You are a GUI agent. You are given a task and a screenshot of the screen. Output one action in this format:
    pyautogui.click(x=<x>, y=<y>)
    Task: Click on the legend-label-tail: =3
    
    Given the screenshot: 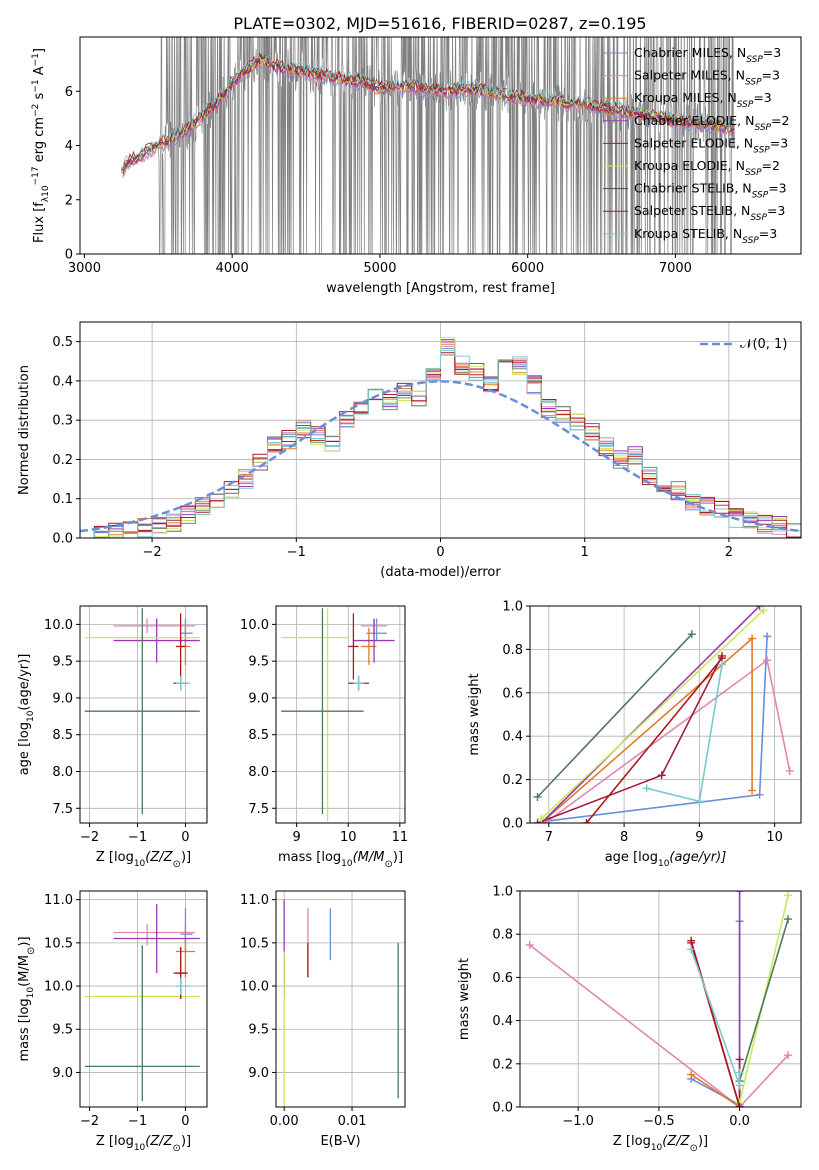 What is the action you would take?
    pyautogui.click(x=776, y=210)
    